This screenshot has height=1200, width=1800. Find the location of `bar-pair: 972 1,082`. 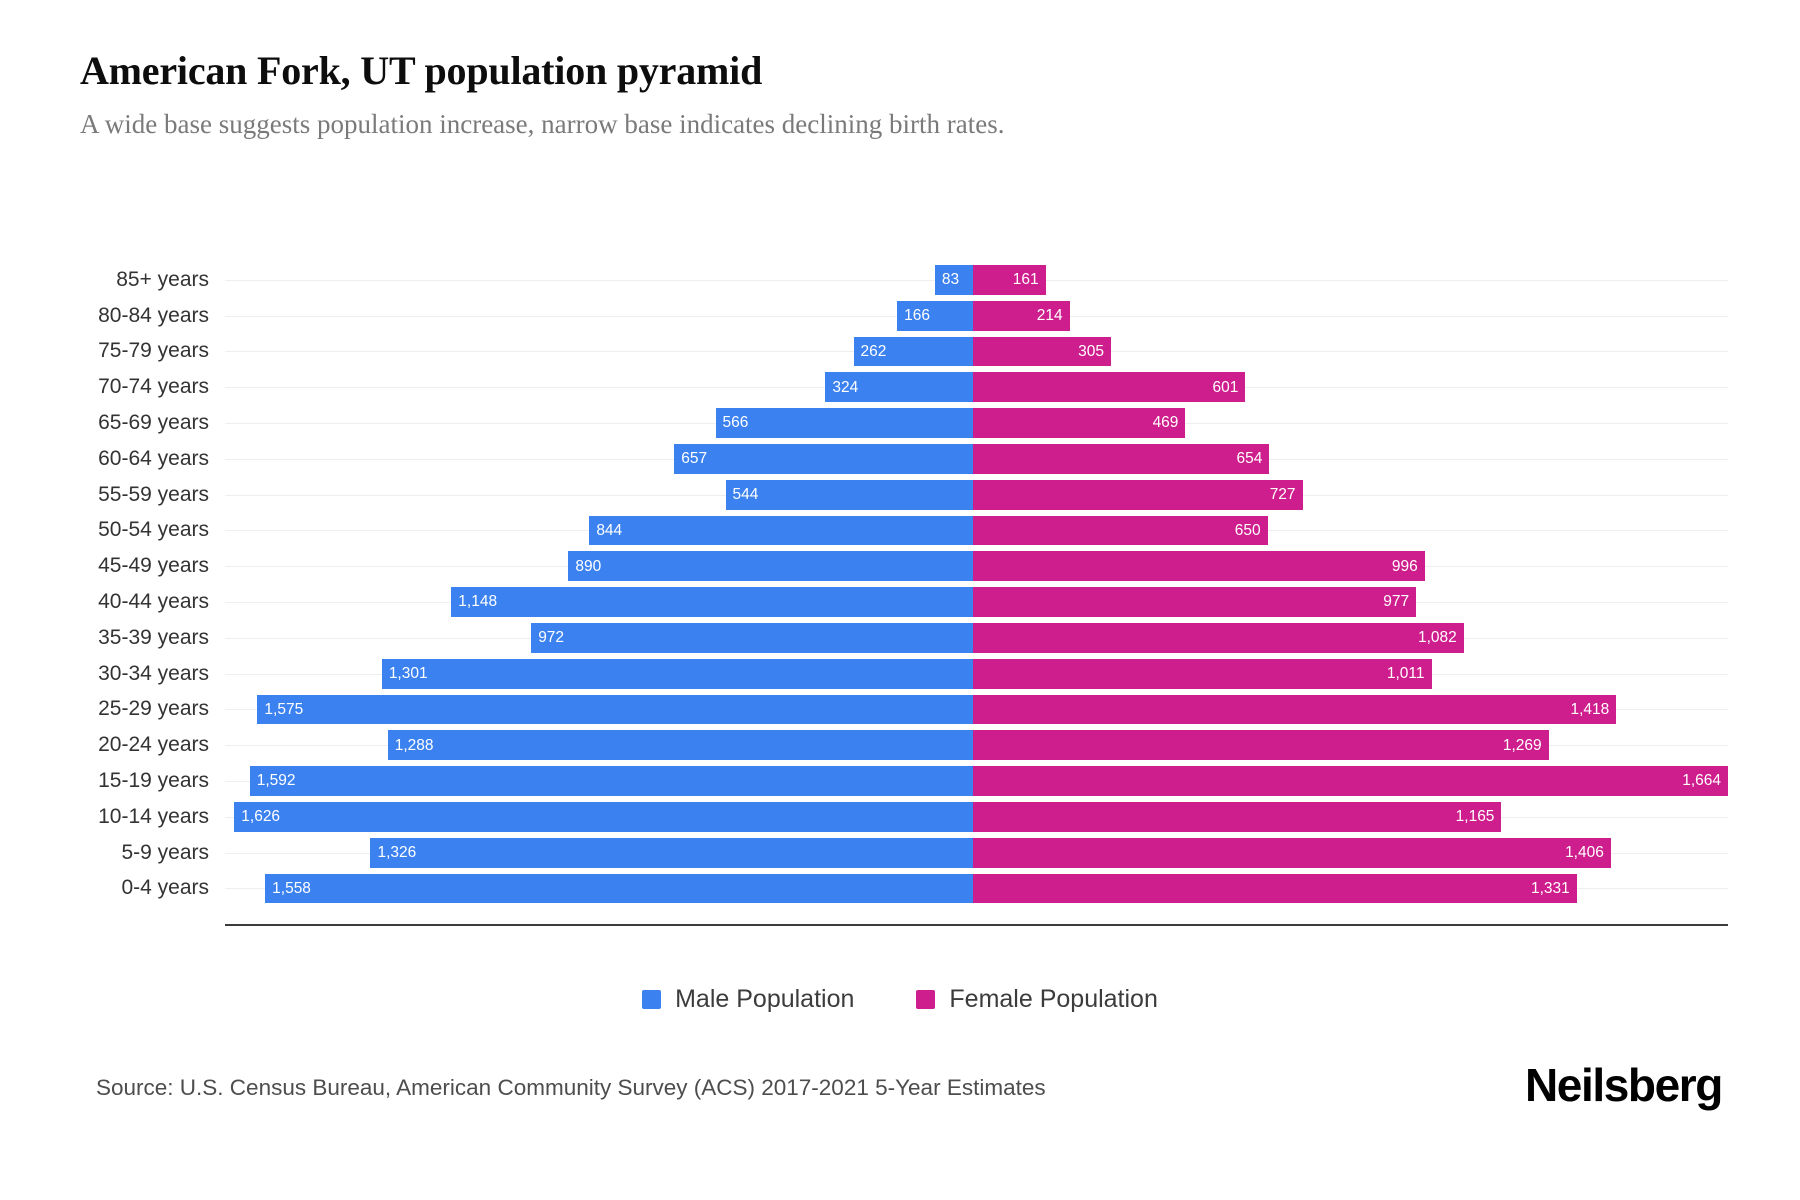

bar-pair: 972 1,082 is located at coordinates (972, 638).